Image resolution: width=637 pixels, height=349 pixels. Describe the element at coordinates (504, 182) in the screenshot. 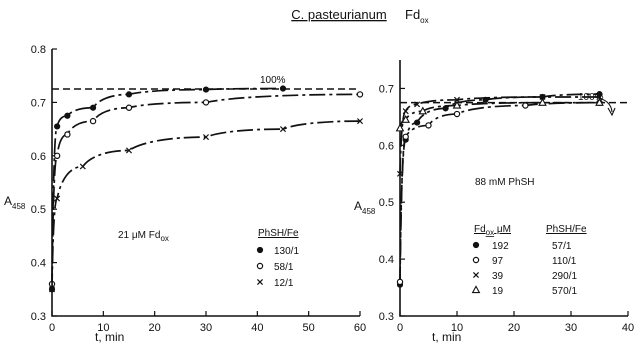

I see `right-condition-label: 88 mM PhSH` at that location.